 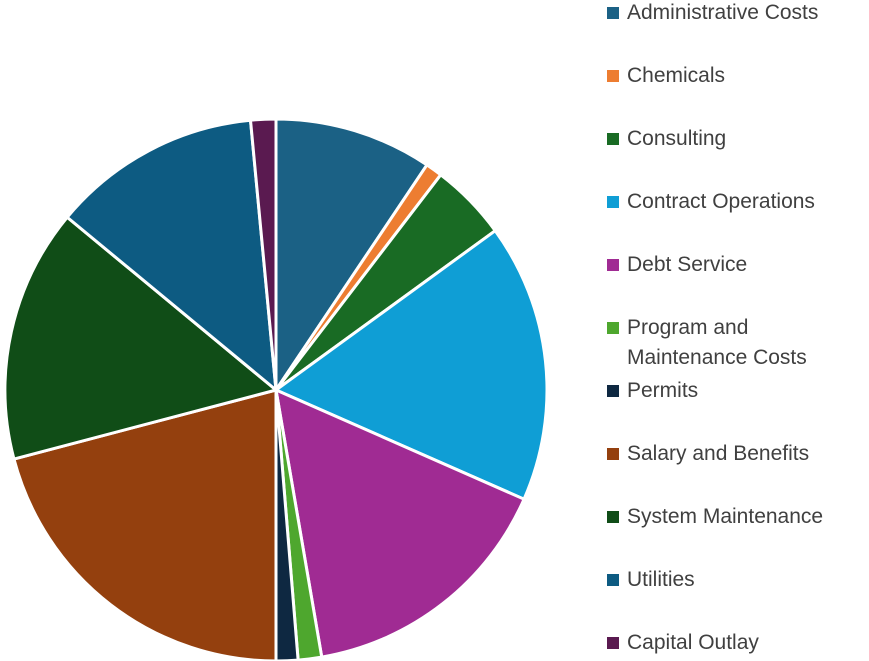 What do you see at coordinates (721, 201) in the screenshot?
I see `legend-label: Contract Operations` at bounding box center [721, 201].